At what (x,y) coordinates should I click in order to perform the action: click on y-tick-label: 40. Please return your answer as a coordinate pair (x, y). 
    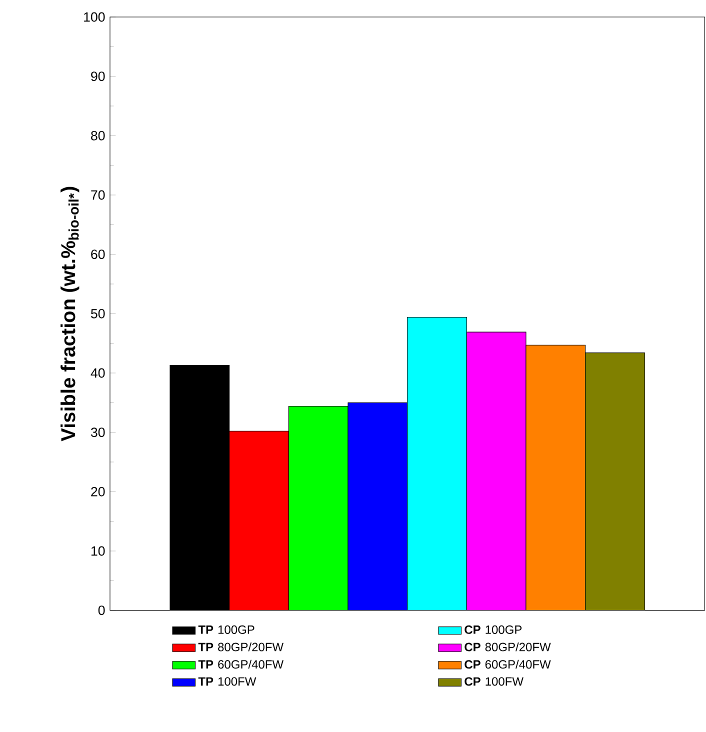
    Looking at the image, I should click on (97, 373).